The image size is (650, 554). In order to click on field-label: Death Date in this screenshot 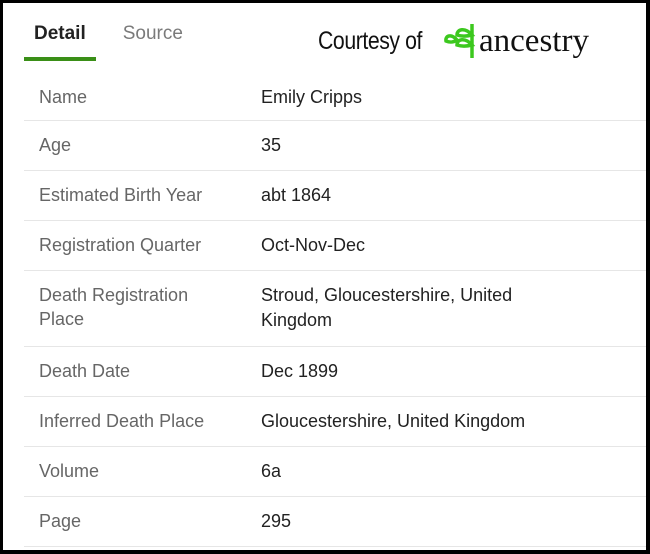, I will do `click(85, 371)`.